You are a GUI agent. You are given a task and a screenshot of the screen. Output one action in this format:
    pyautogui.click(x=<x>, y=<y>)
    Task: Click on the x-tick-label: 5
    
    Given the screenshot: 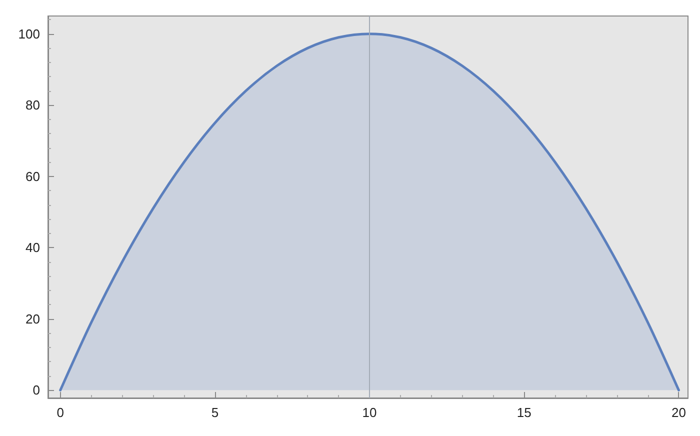 What is the action you would take?
    pyautogui.click(x=215, y=412)
    